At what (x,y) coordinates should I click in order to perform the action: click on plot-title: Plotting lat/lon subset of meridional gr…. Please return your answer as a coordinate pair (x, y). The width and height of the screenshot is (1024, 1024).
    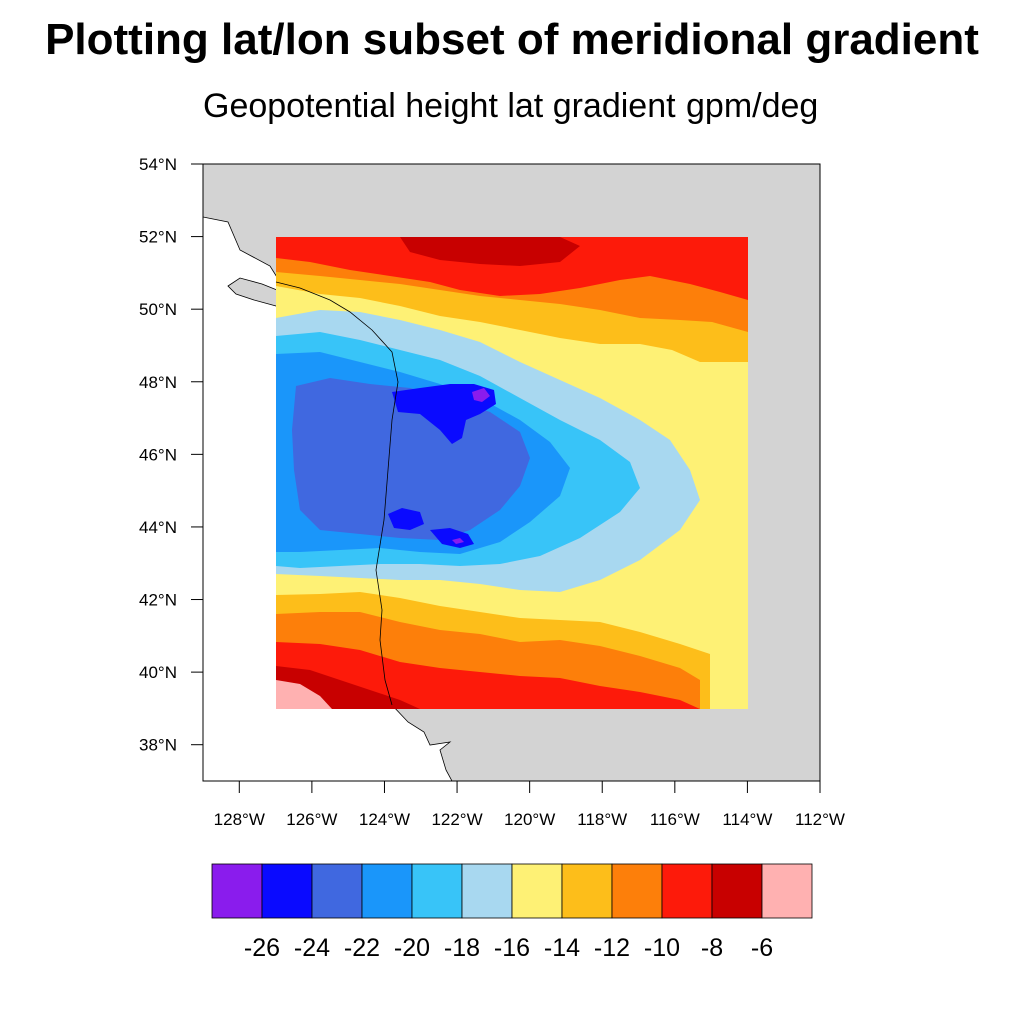
    Looking at the image, I should click on (512, 39).